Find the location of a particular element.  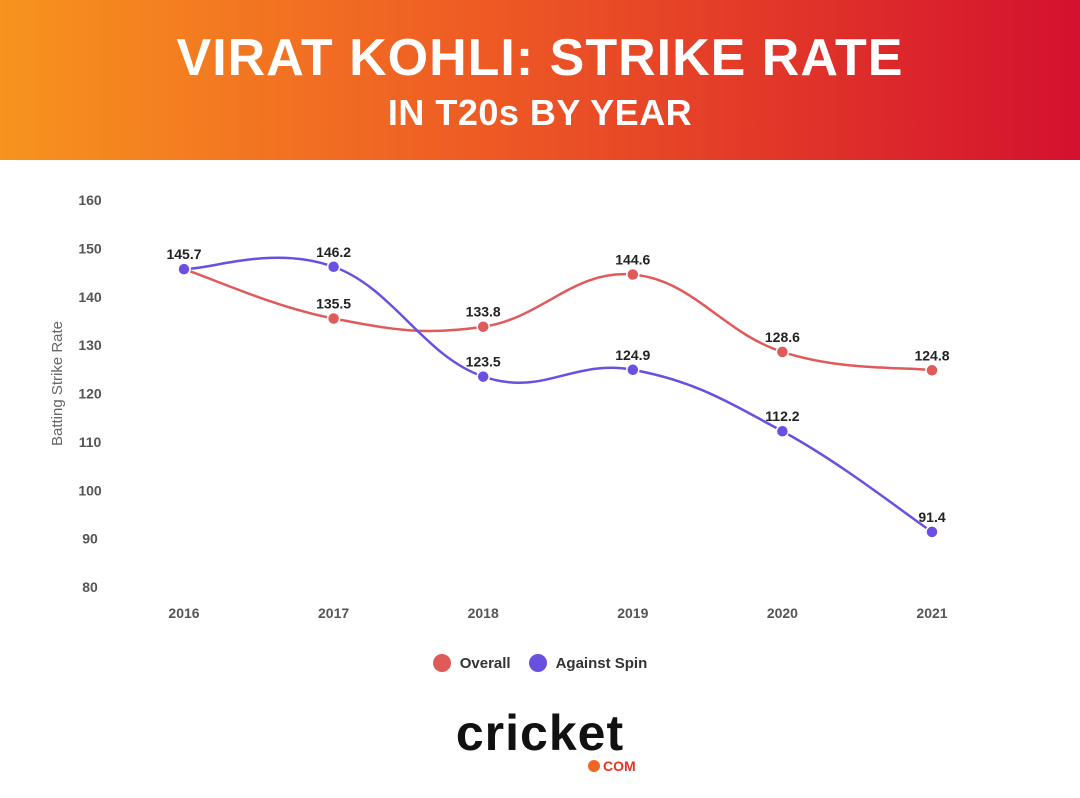

x-tick-label: 2019 is located at coordinates (632, 613).